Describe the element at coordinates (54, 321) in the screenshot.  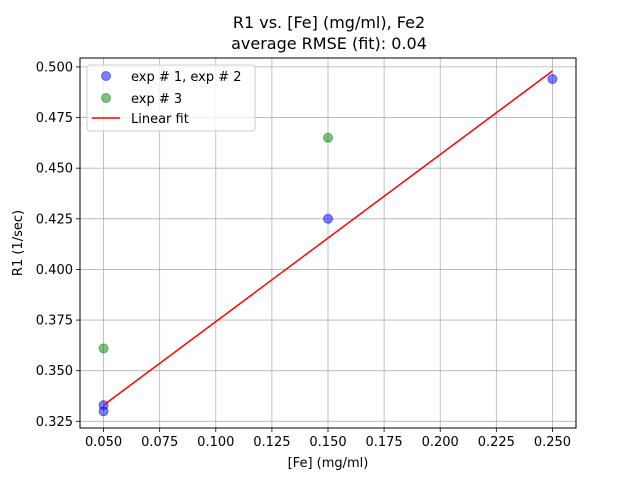
I see `y-tick-label: 0.375` at that location.